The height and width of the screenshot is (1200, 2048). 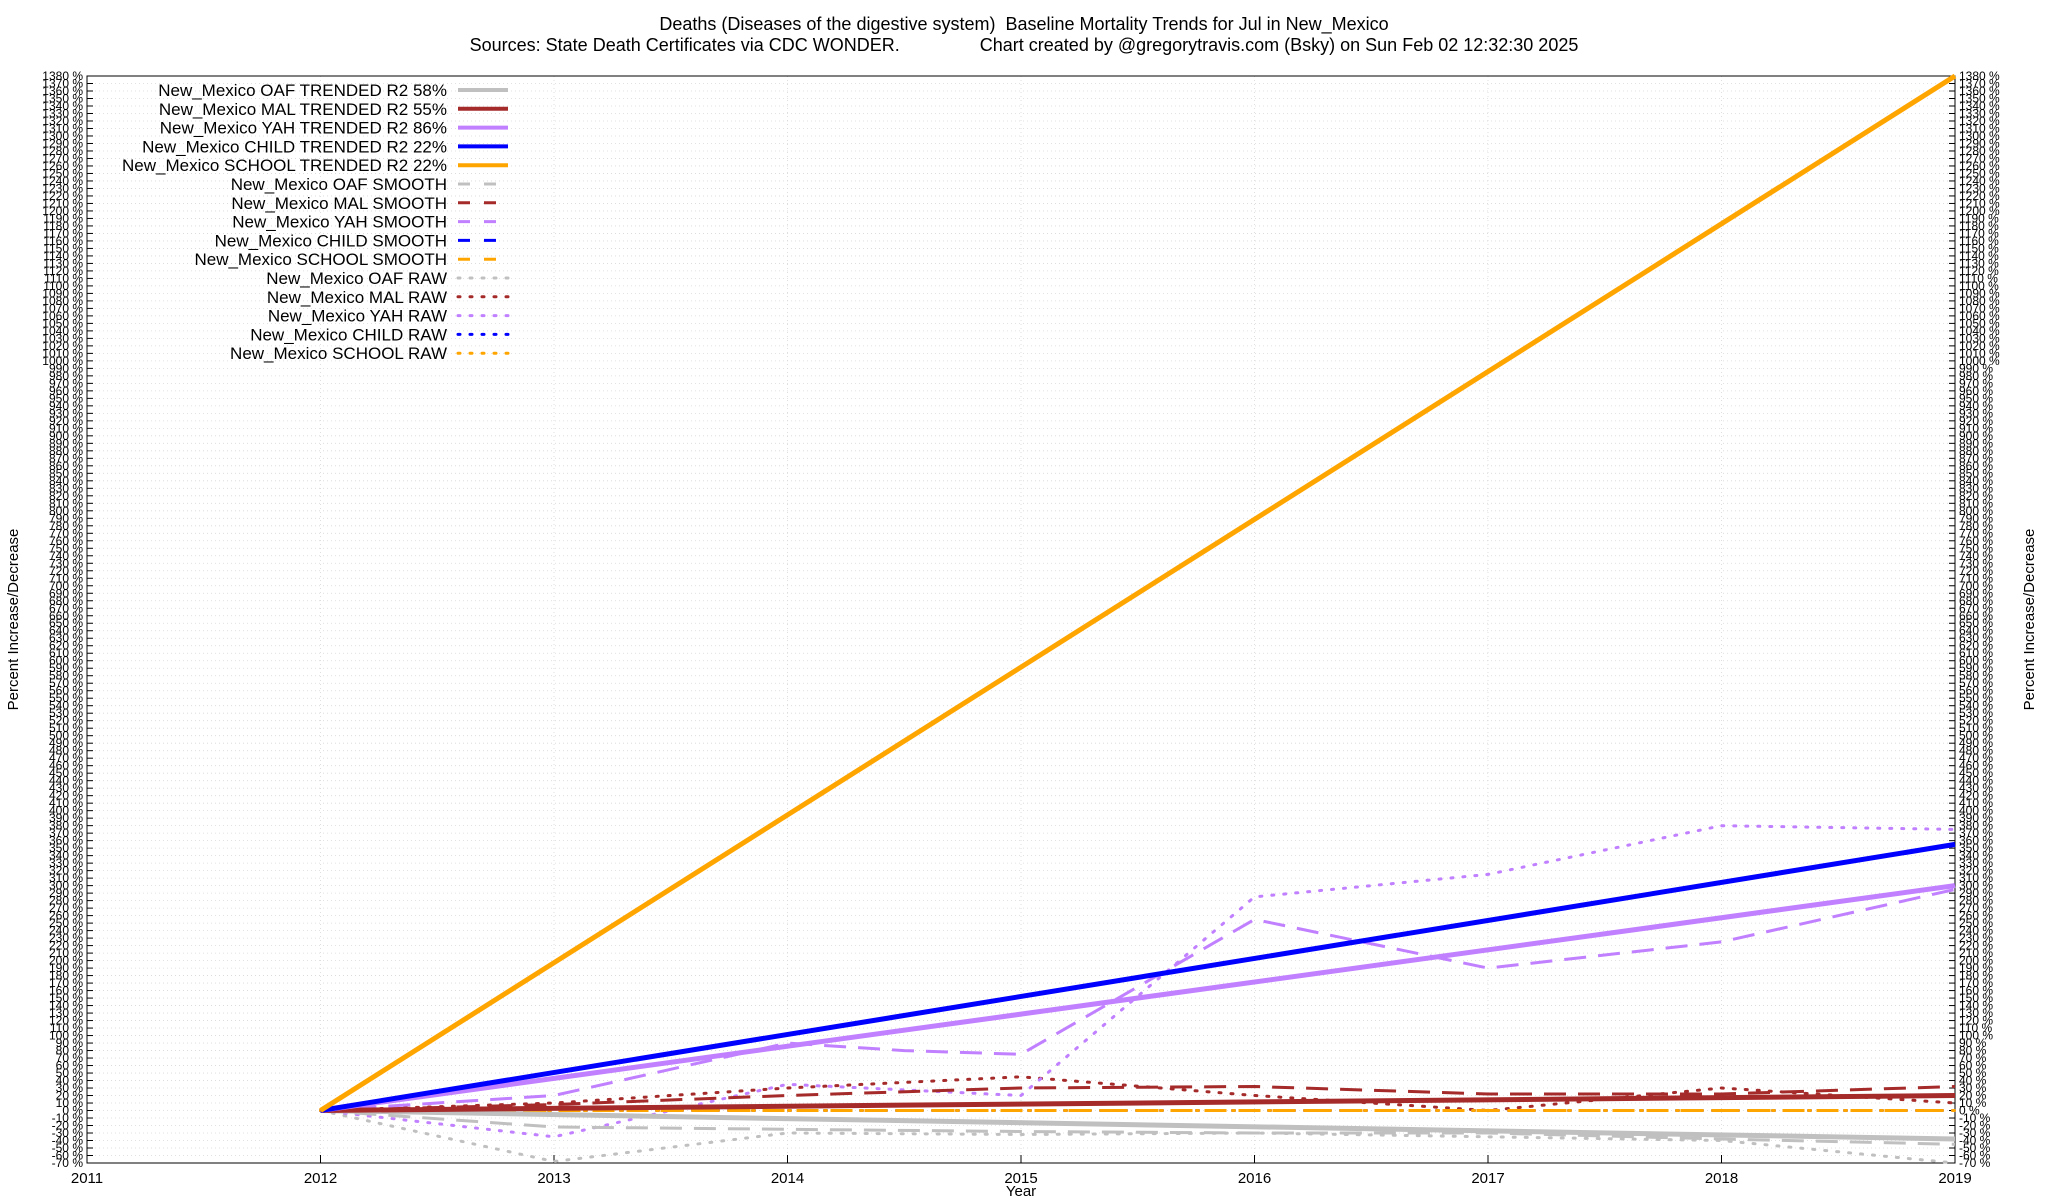 I want to click on y-tick-label: 850 %, so click(x=66, y=473).